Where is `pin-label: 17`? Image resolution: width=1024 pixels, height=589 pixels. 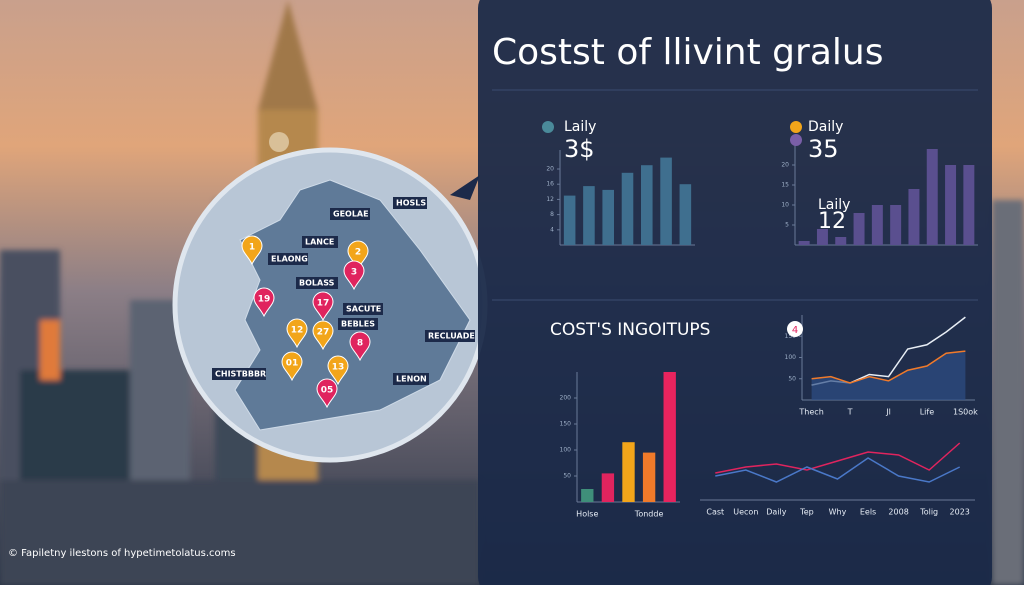 pin-label: 17 is located at coordinates (323, 304).